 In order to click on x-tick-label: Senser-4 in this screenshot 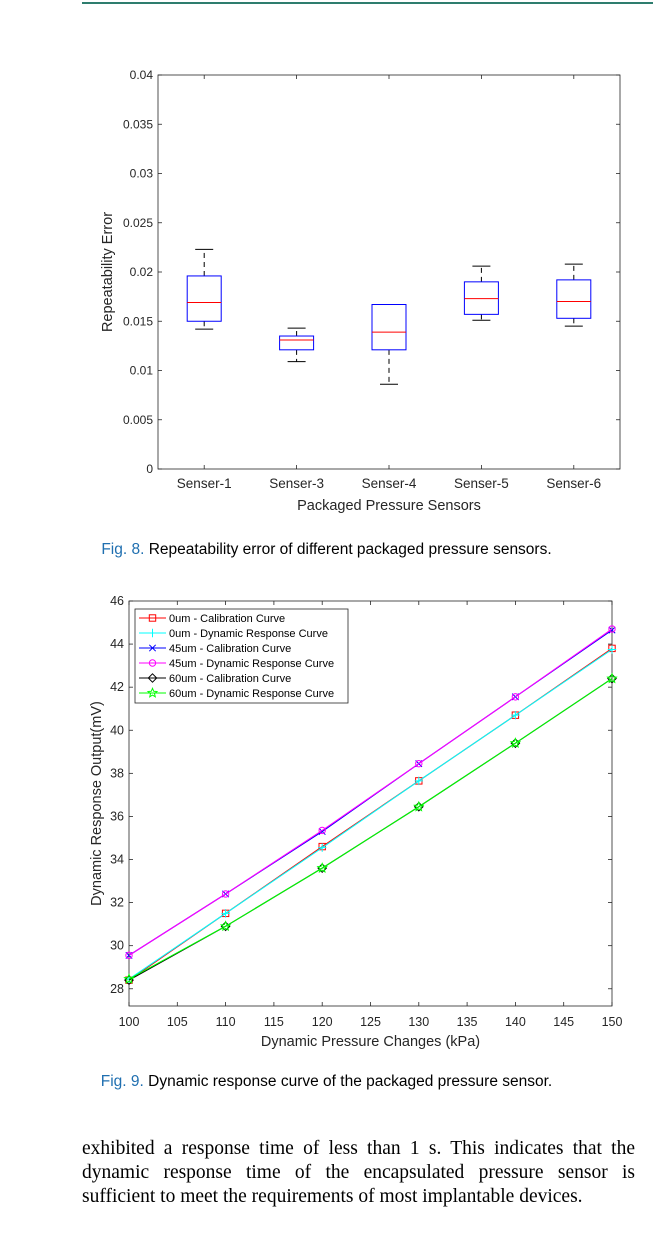, I will do `click(389, 483)`.